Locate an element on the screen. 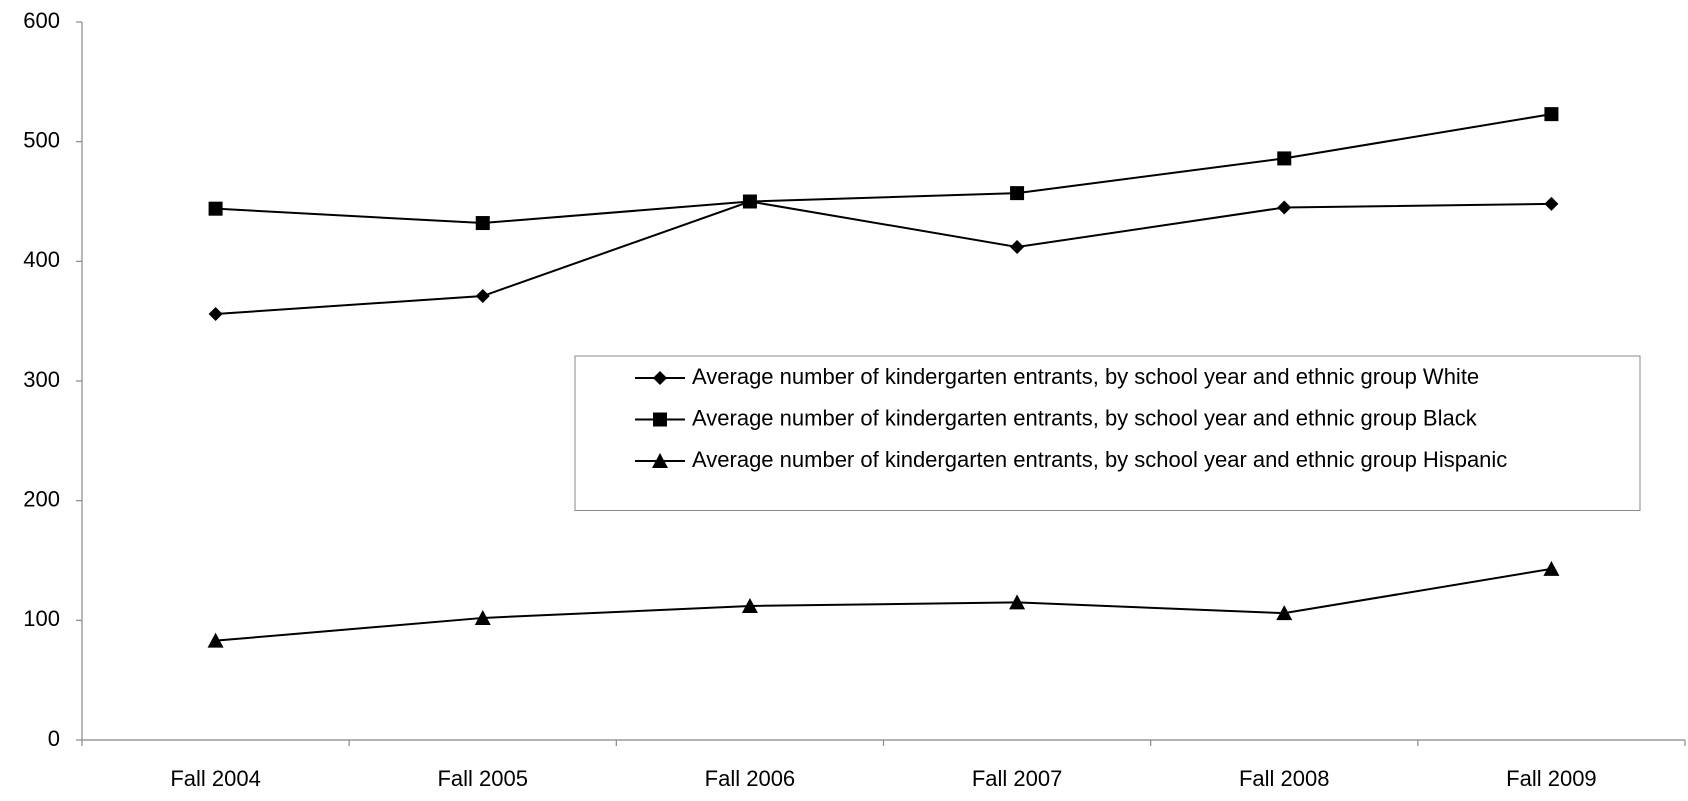 The width and height of the screenshot is (1688, 801). x-tick-label: Fall 2004 is located at coordinates (215, 778).